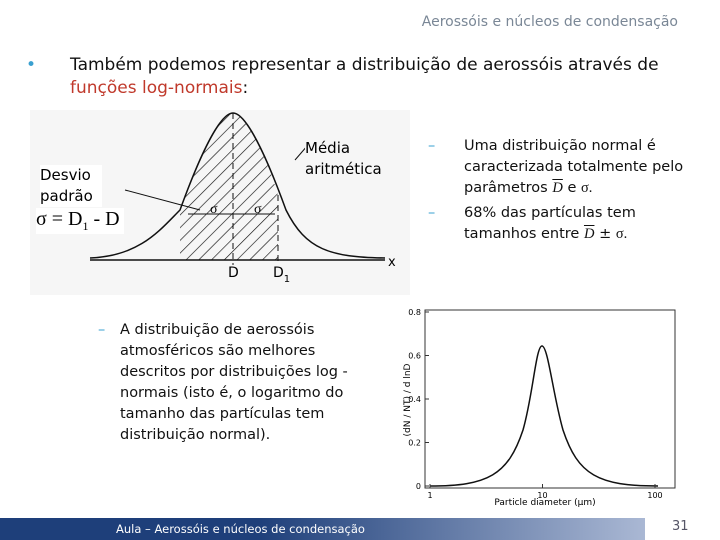  I want to click on d1-main: D, so click(278, 273).